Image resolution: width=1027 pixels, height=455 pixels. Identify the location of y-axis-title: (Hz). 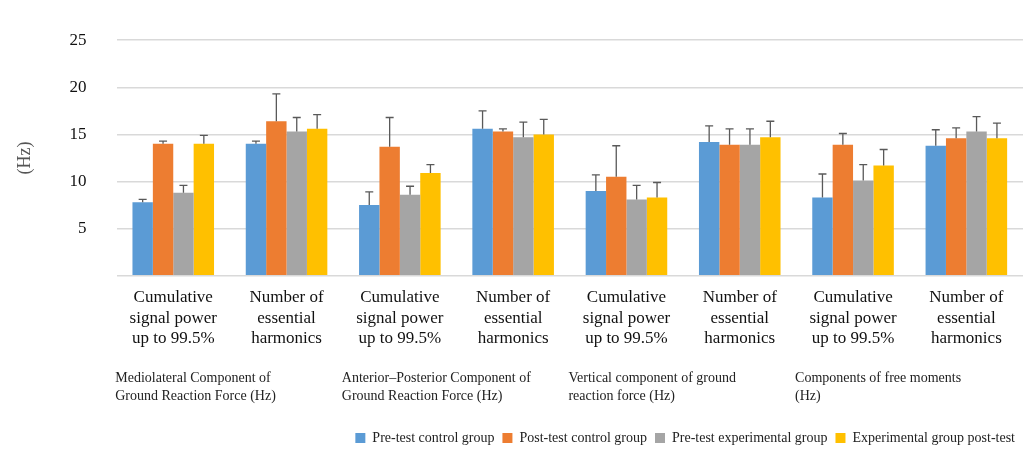
(24, 158).